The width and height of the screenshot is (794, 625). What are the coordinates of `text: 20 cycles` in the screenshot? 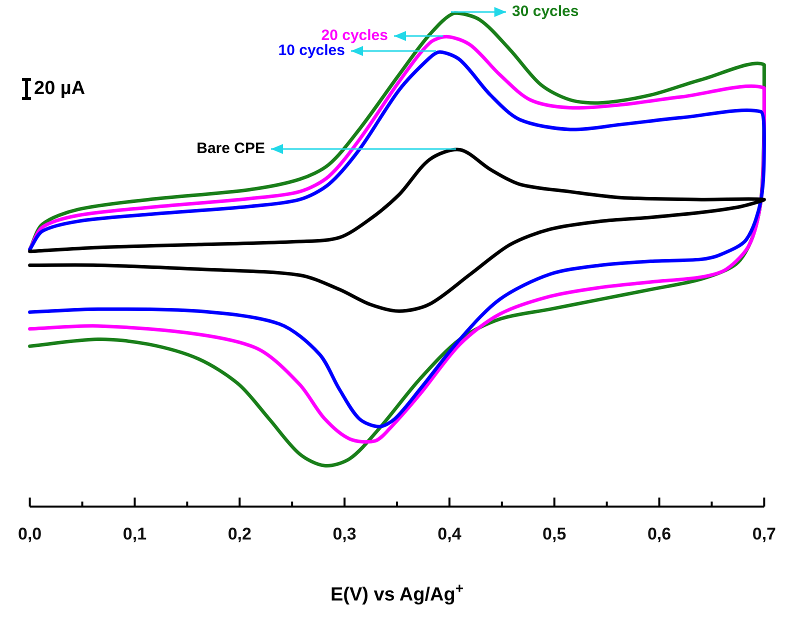 It's located at (354, 35).